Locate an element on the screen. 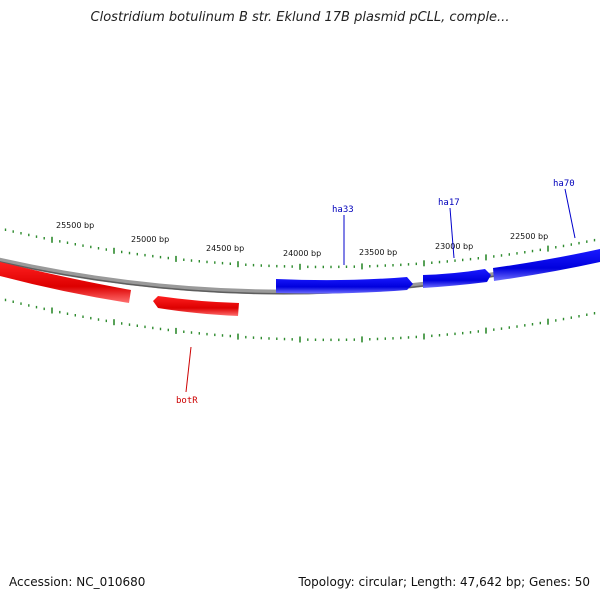 The height and width of the screenshot is (600, 600). position-label-25500: 25500 bp is located at coordinates (75, 225).